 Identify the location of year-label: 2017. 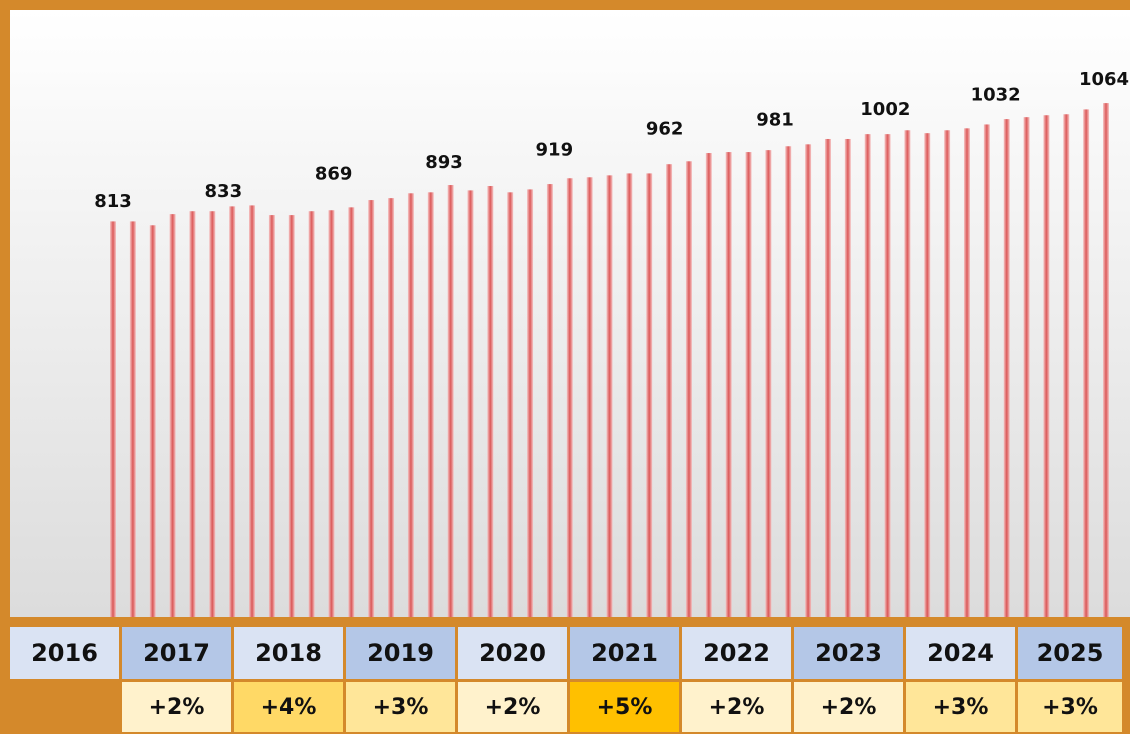
(176, 653).